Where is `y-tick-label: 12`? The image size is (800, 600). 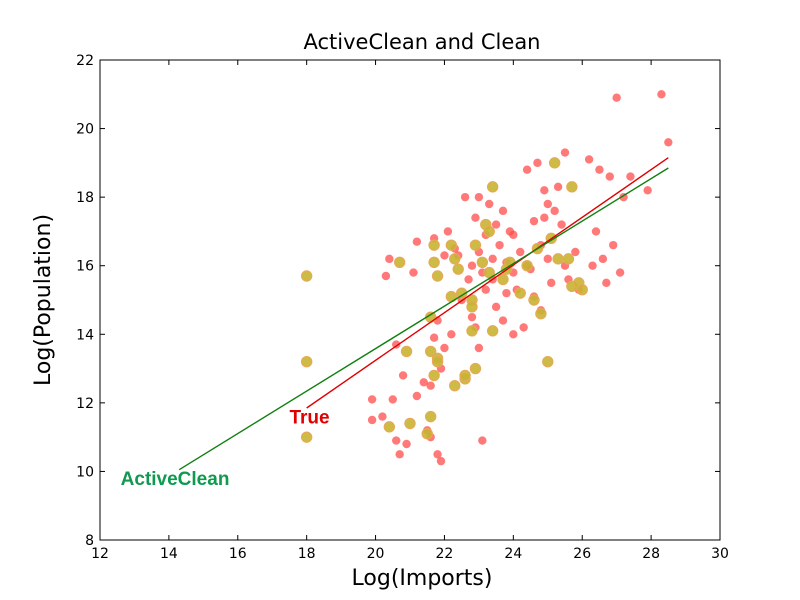 y-tick-label: 12 is located at coordinates (85, 404).